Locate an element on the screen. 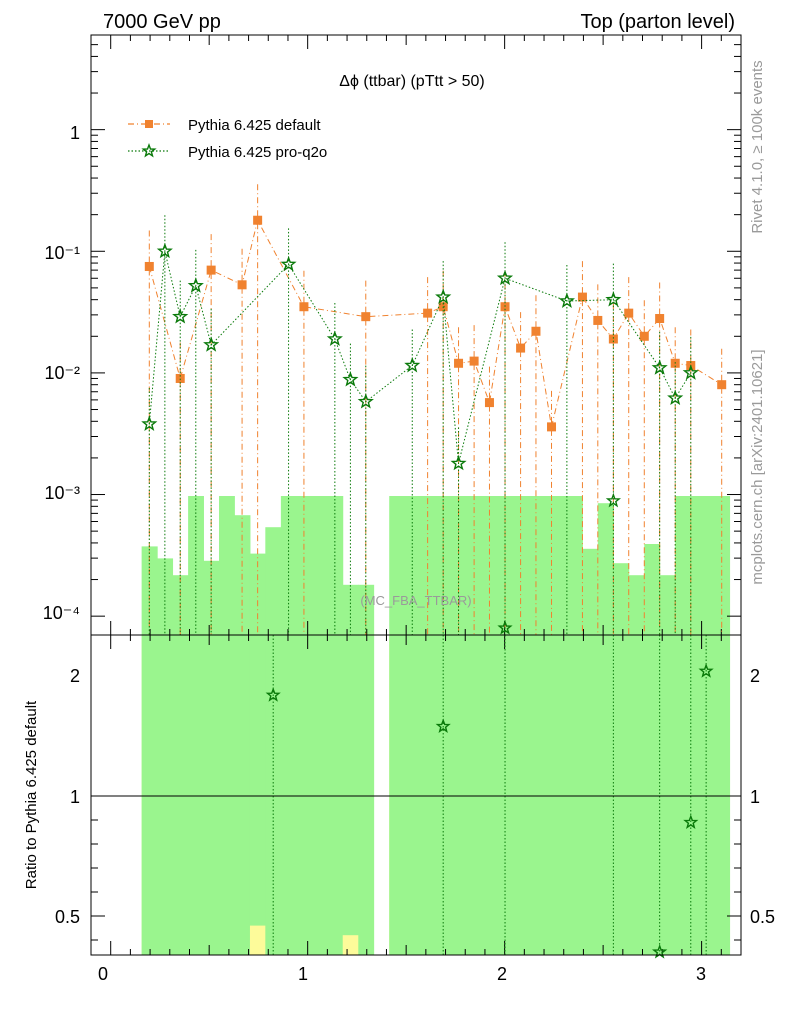  ratio-ytick-left-0.5: 0.5 is located at coordinates (67, 917).